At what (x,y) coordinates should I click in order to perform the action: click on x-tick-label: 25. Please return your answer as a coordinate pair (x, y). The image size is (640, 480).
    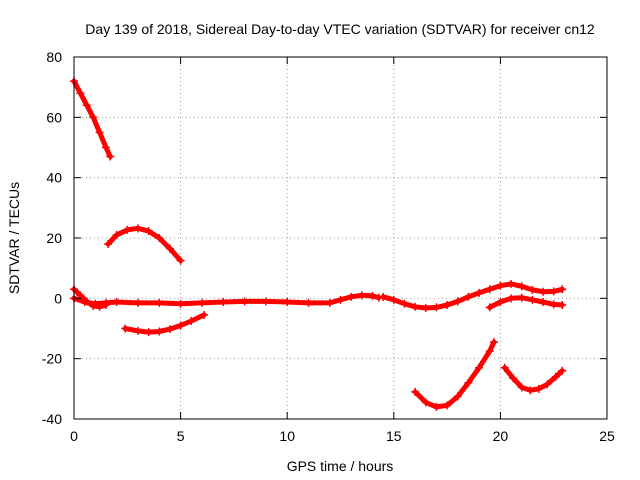
    Looking at the image, I should click on (607, 436).